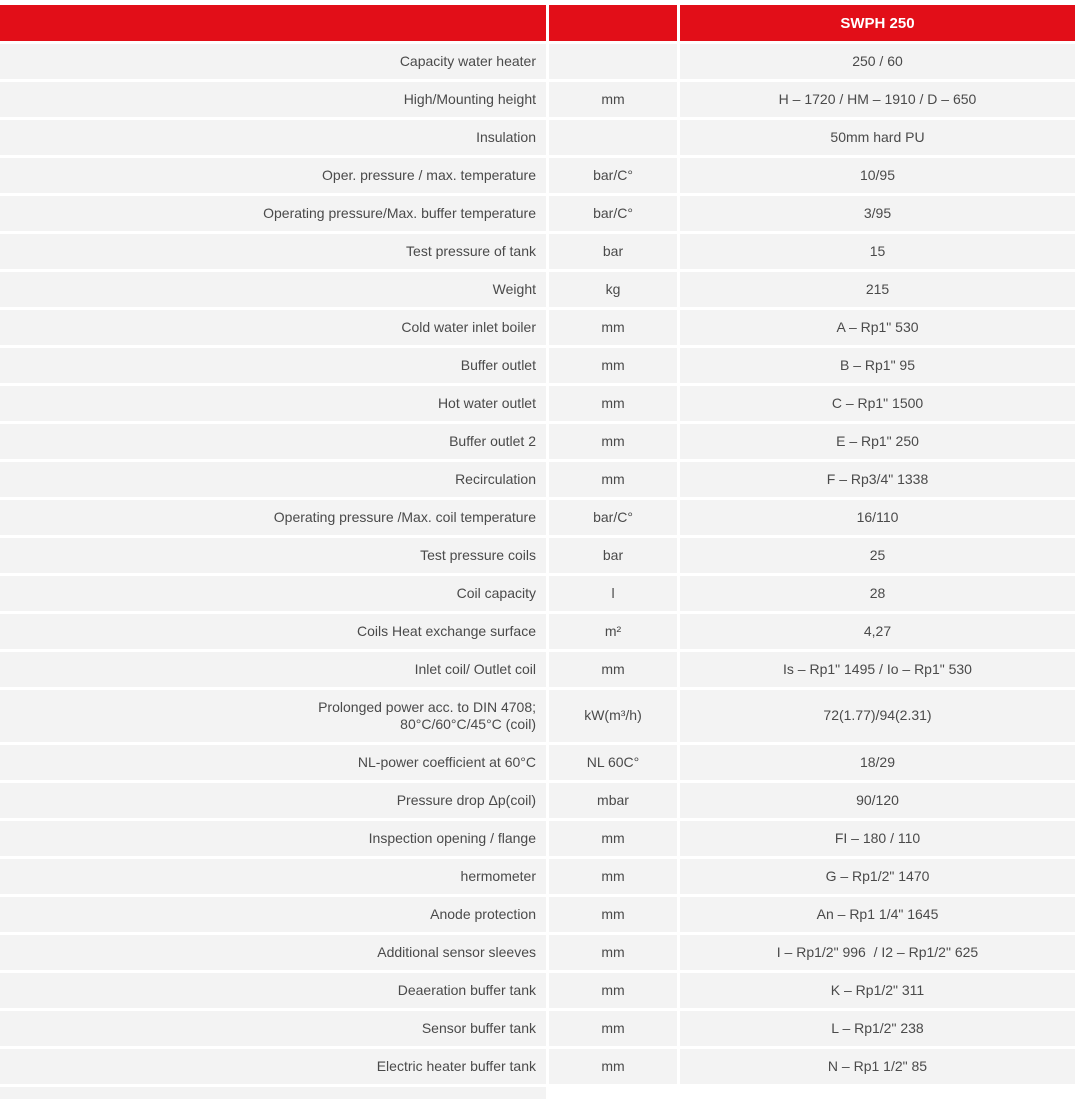  Describe the element at coordinates (446, 630) in the screenshot. I see `spec-label: Coils Heat exchange surface` at that location.